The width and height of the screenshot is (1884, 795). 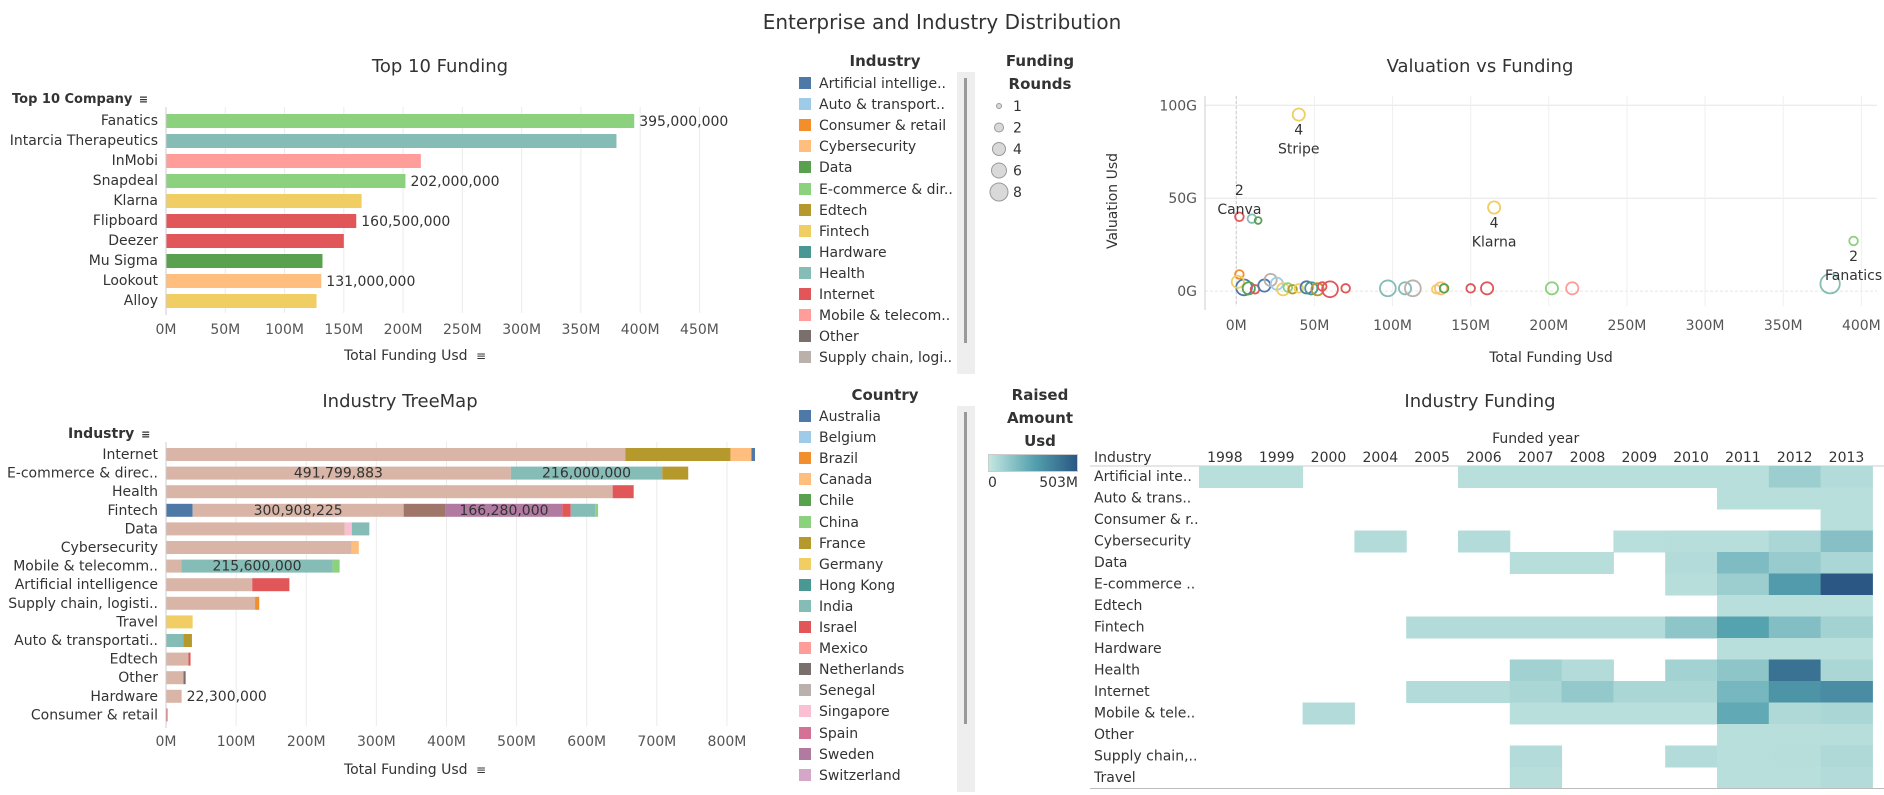 What do you see at coordinates (143, 99) in the screenshot?
I see `sort-icon: ≡` at bounding box center [143, 99].